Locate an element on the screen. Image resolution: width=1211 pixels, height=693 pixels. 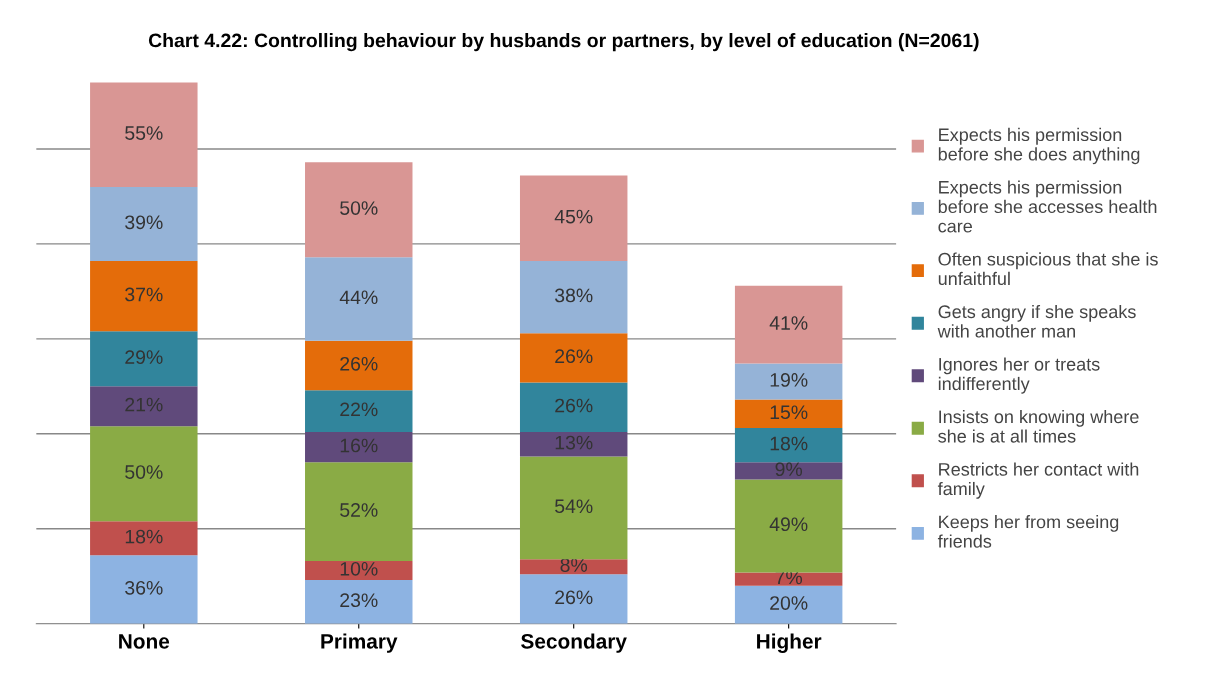
data-label: 45% is located at coordinates (573, 216).